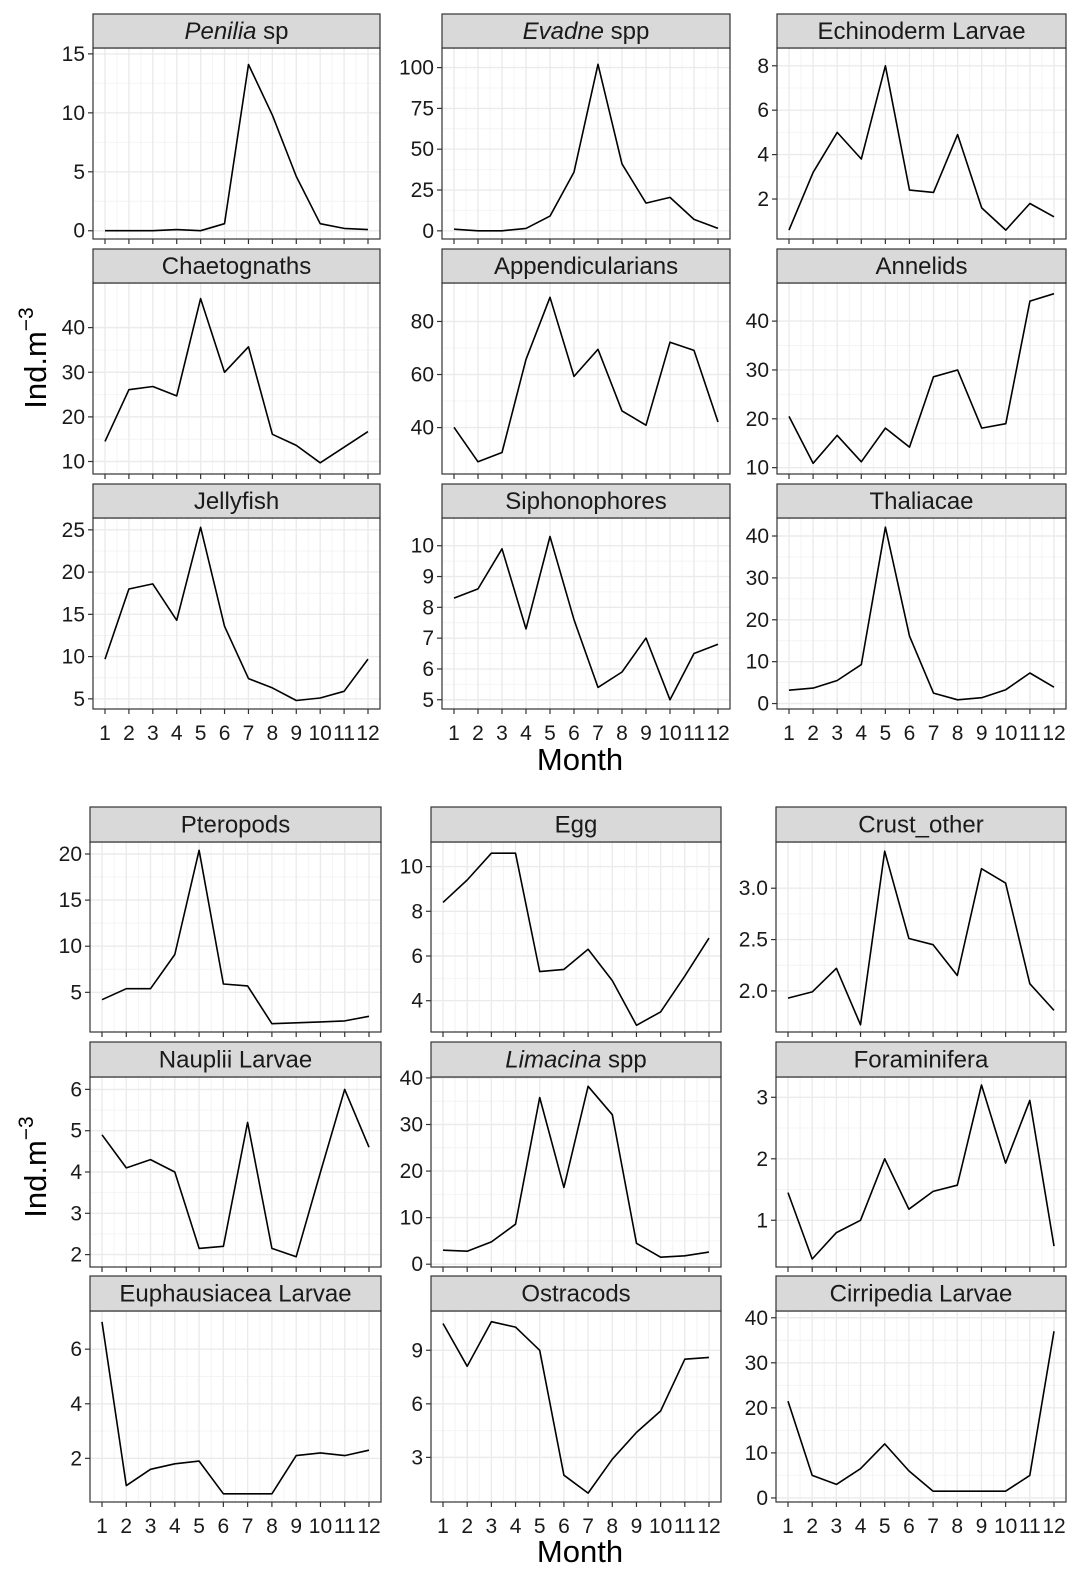 This screenshot has height=1585, width=1083. What do you see at coordinates (34, 357) in the screenshot?
I see `y-axis-title-top: Ind.m−3` at bounding box center [34, 357].